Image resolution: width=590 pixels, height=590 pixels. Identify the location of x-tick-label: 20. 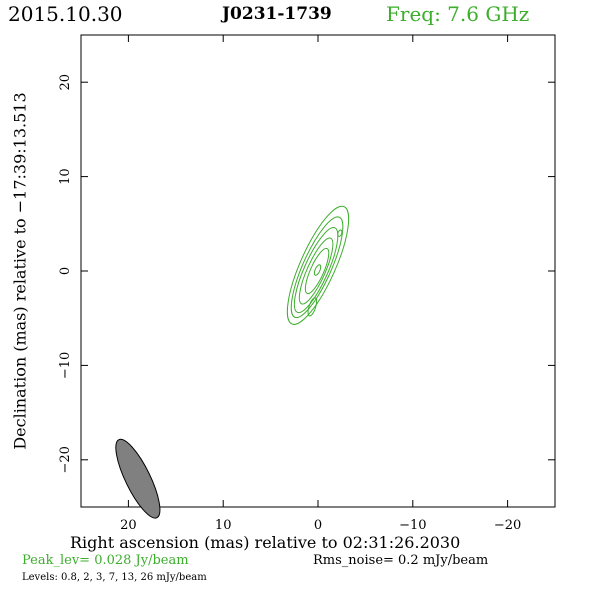
(128, 525).